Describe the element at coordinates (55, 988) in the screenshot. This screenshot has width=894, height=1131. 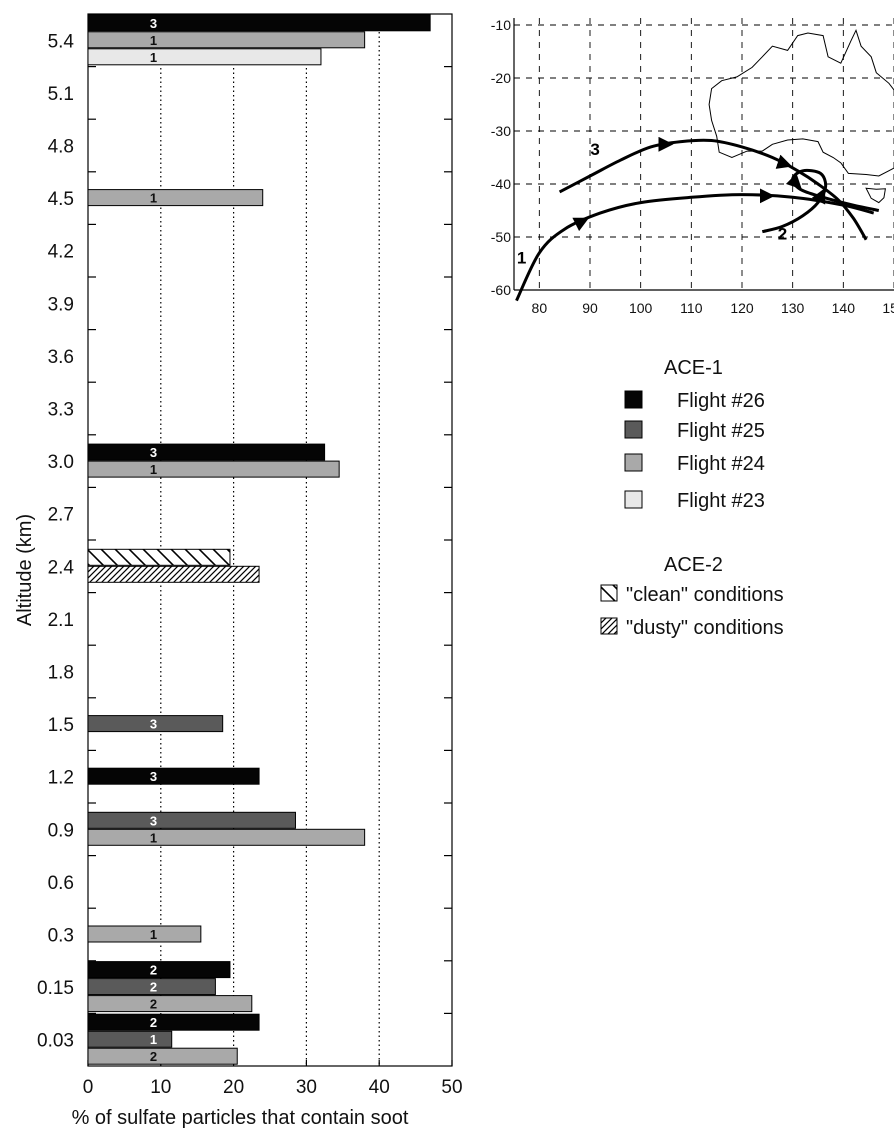
I see `y-tick-label: 0.15` at that location.